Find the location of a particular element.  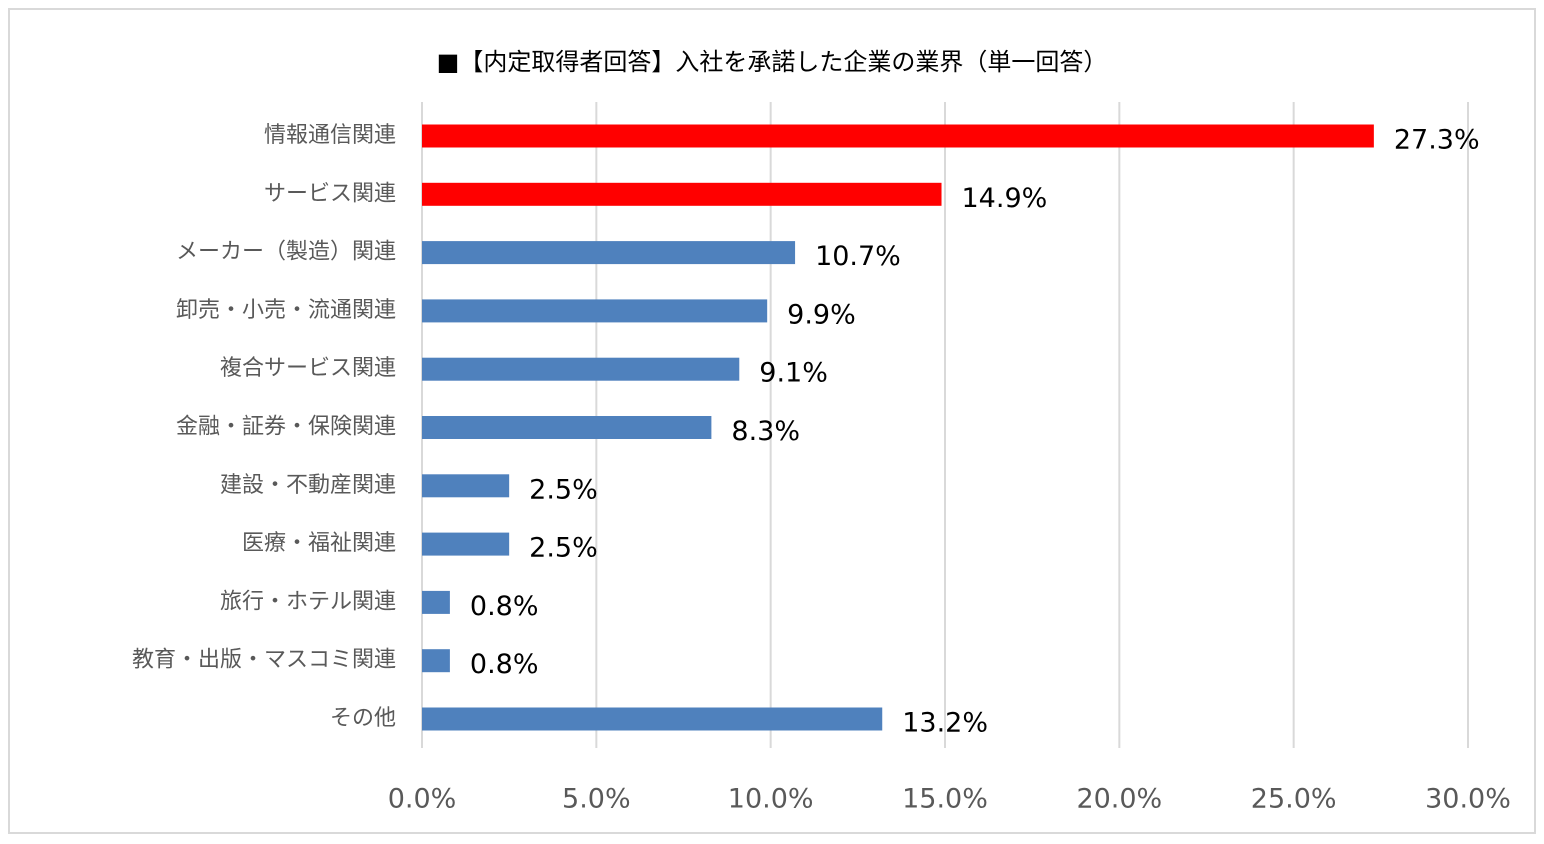

category-label: 建設・不動産関連 is located at coordinates (308, 485).